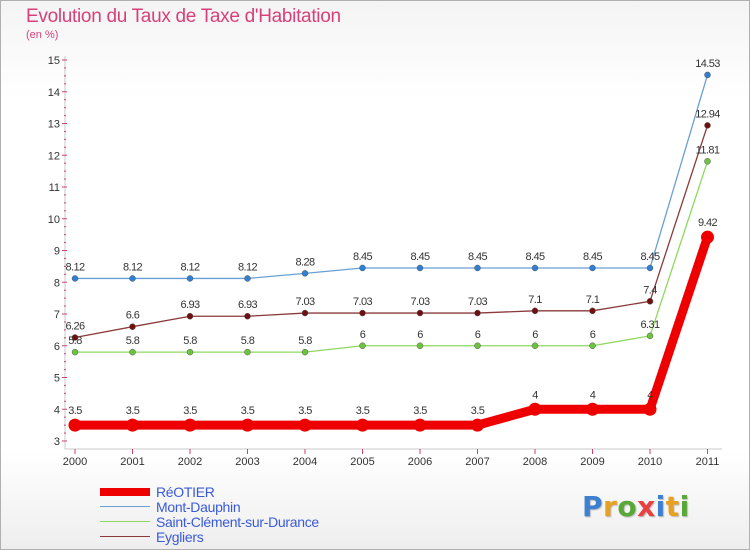  I want to click on data-label: 6.6, so click(133, 316).